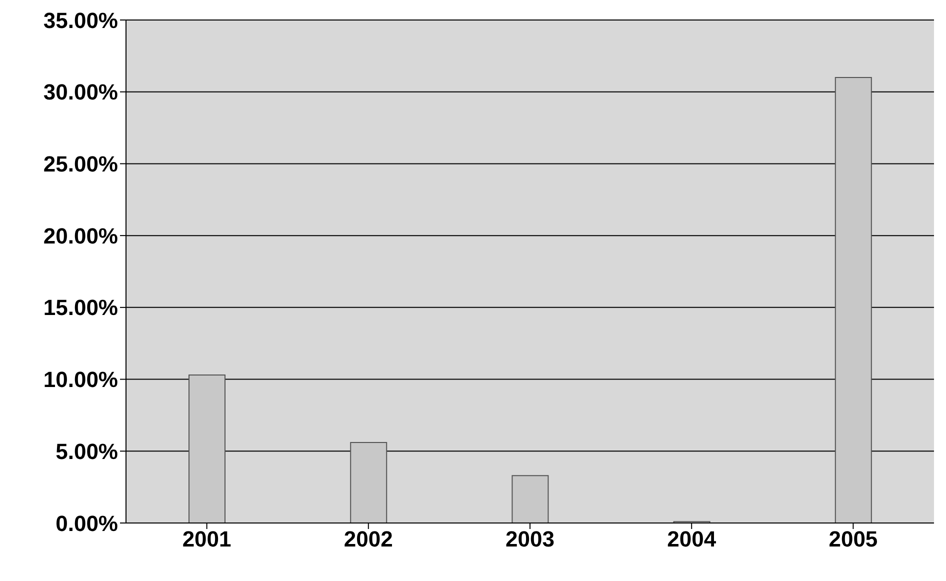  What do you see at coordinates (80, 307) in the screenshot?
I see `y-tick-label: 15.00%` at bounding box center [80, 307].